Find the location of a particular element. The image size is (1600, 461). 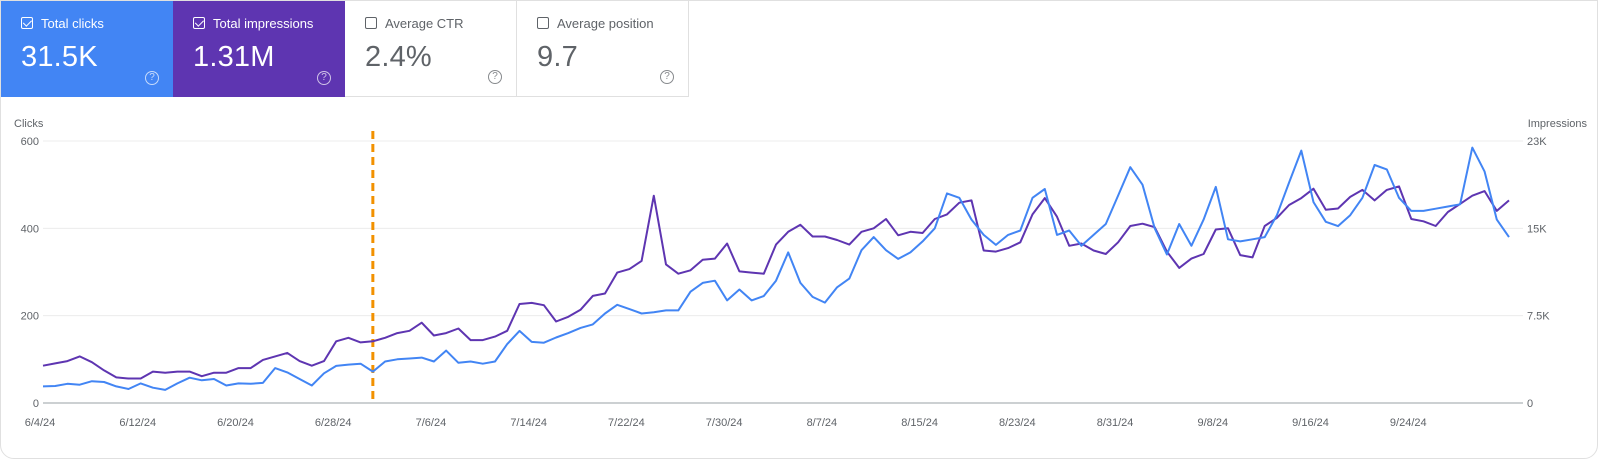

x-tick-label: 9/8/24 is located at coordinates (1213, 423).